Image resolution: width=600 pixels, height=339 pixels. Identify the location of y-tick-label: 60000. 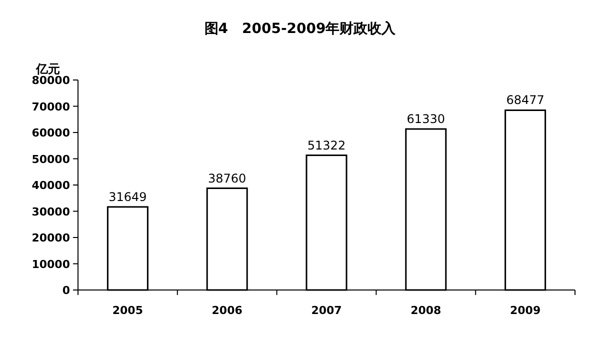
(51, 133).